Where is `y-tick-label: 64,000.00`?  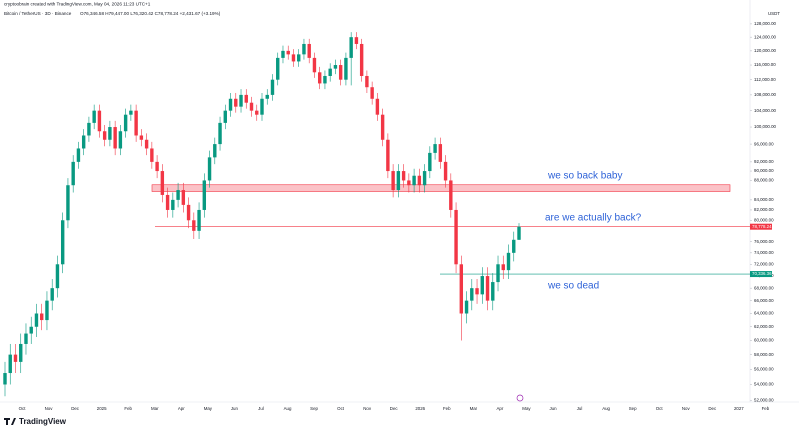 y-tick-label: 64,000.00 is located at coordinates (764, 313).